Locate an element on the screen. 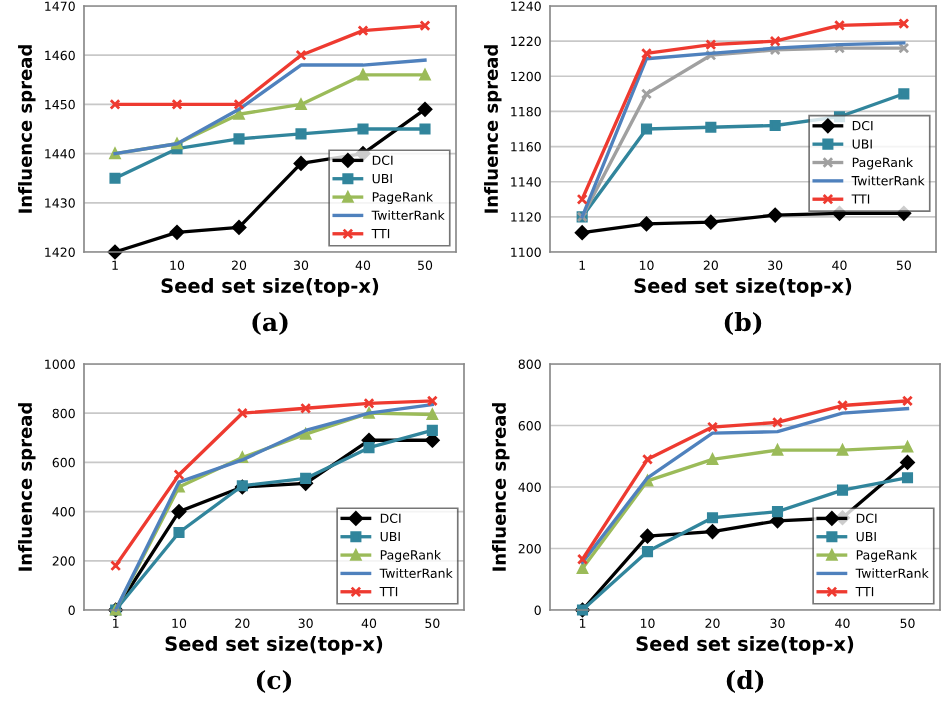 This screenshot has height=706, width=948. text: (c) is located at coordinates (274, 681).